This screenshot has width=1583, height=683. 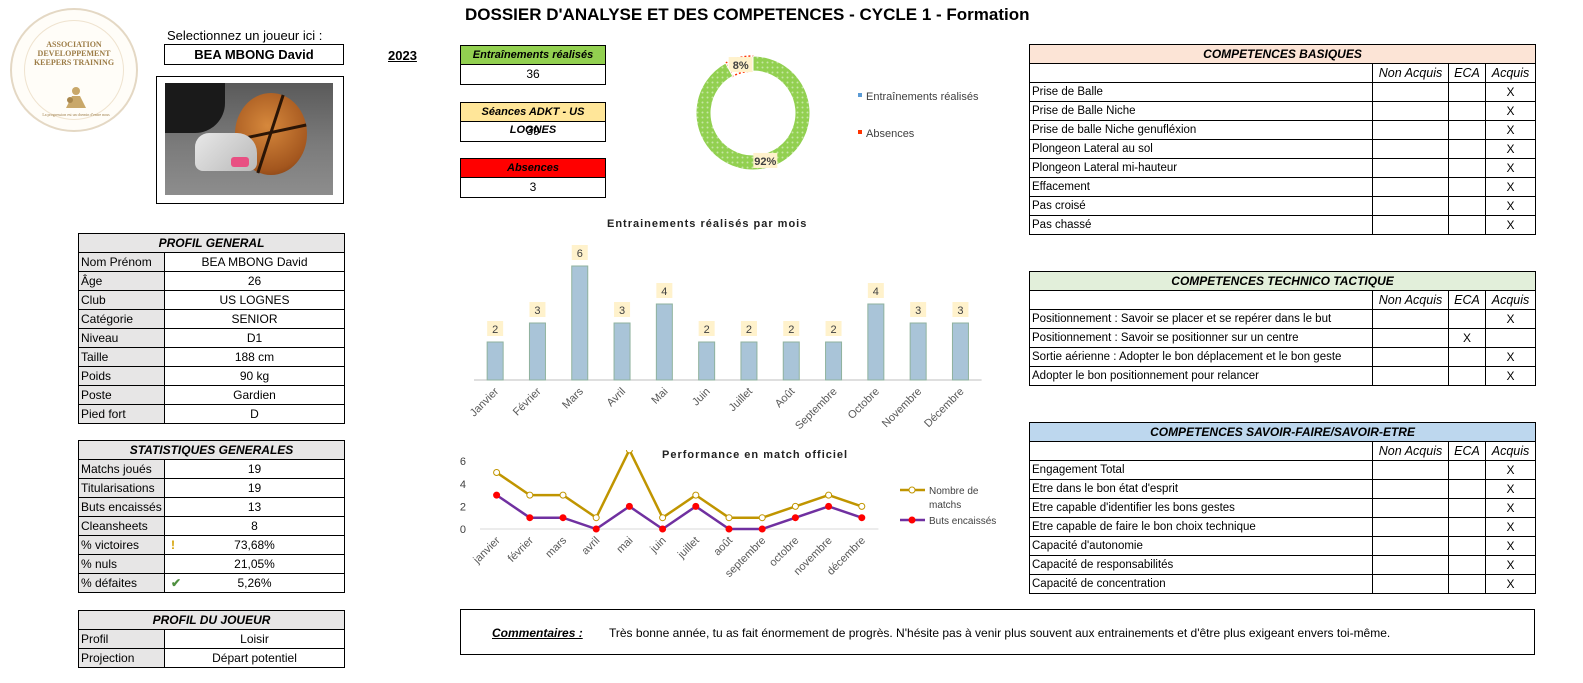 What do you see at coordinates (1510, 338) in the screenshot?
I see `competence-mark-acq` at bounding box center [1510, 338].